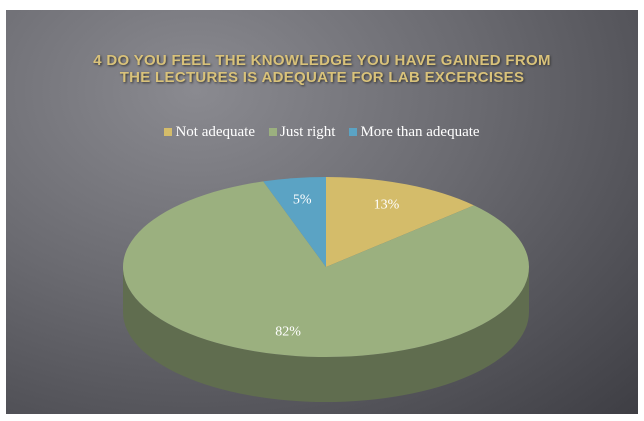  I want to click on legend-item: Not adequate, so click(209, 132).